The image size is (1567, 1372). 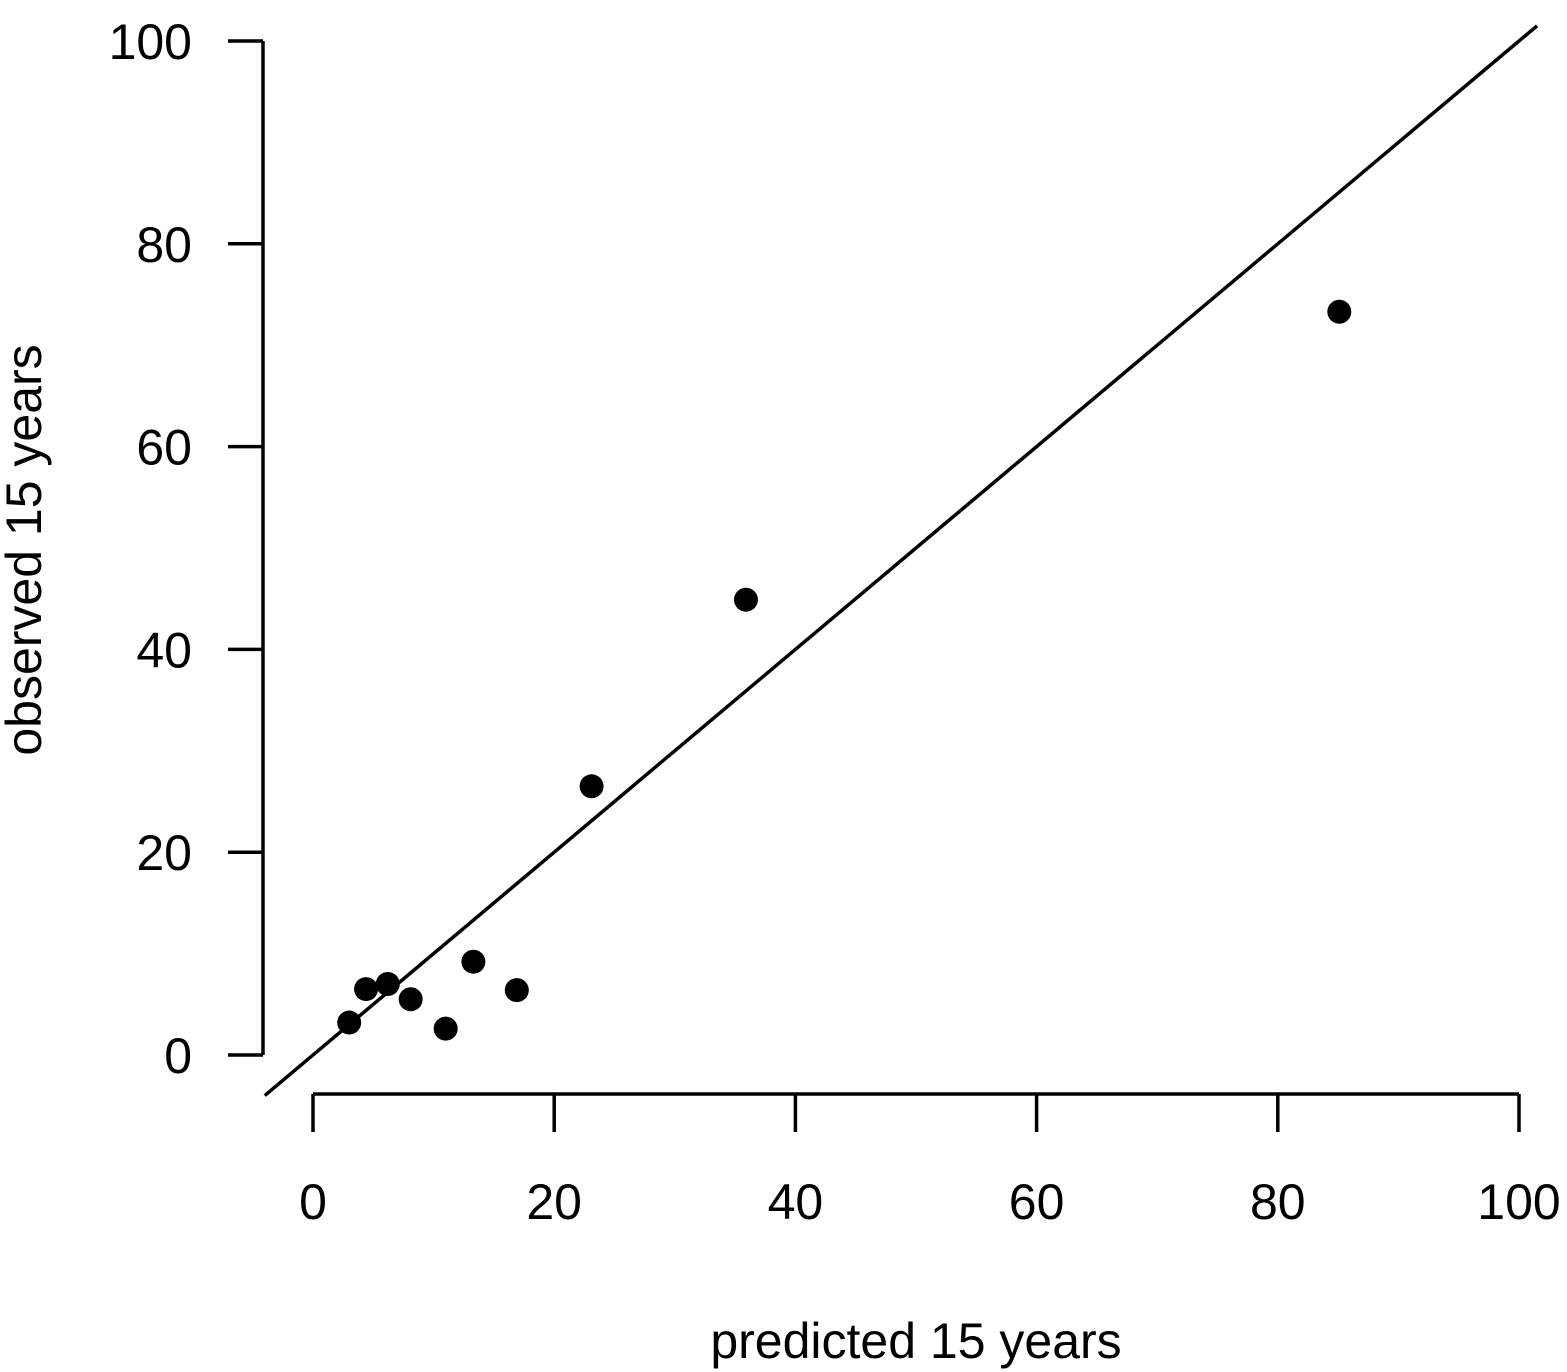 I want to click on y-tick-label-80: 80, so click(x=164, y=245).